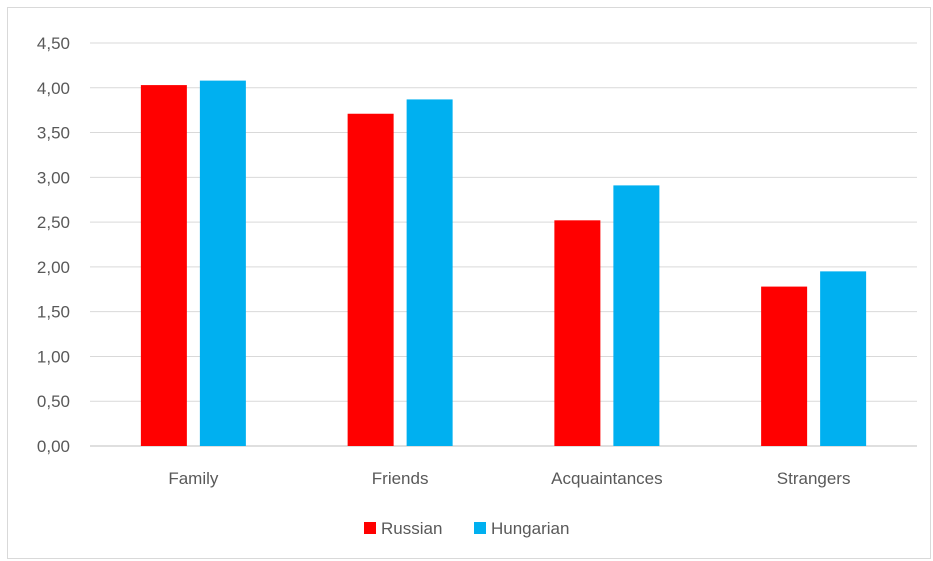 This screenshot has width=933, height=561. Describe the element at coordinates (466, 528) in the screenshot. I see `legend: Russian Hungarian` at that location.